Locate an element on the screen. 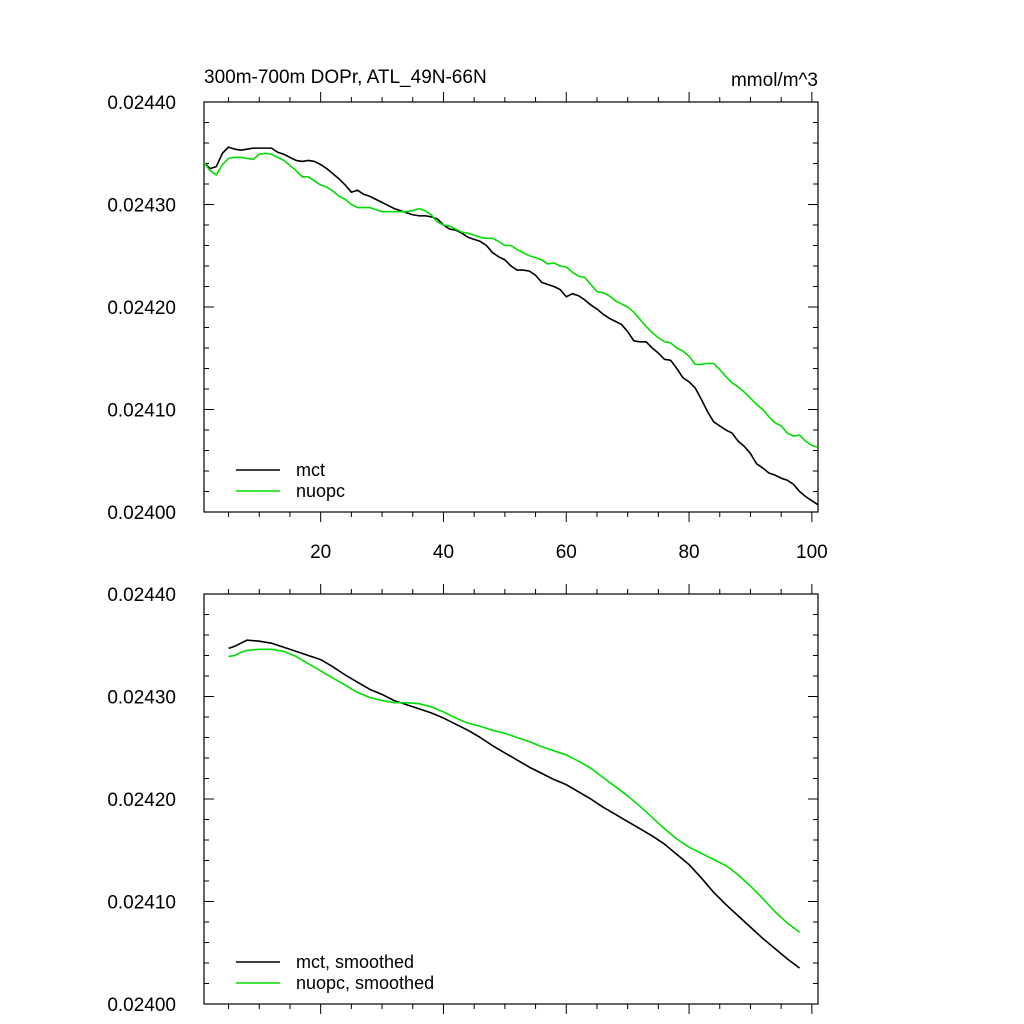 The width and height of the screenshot is (1024, 1024). legend-label-nuopc: nuopc is located at coordinates (320, 491).